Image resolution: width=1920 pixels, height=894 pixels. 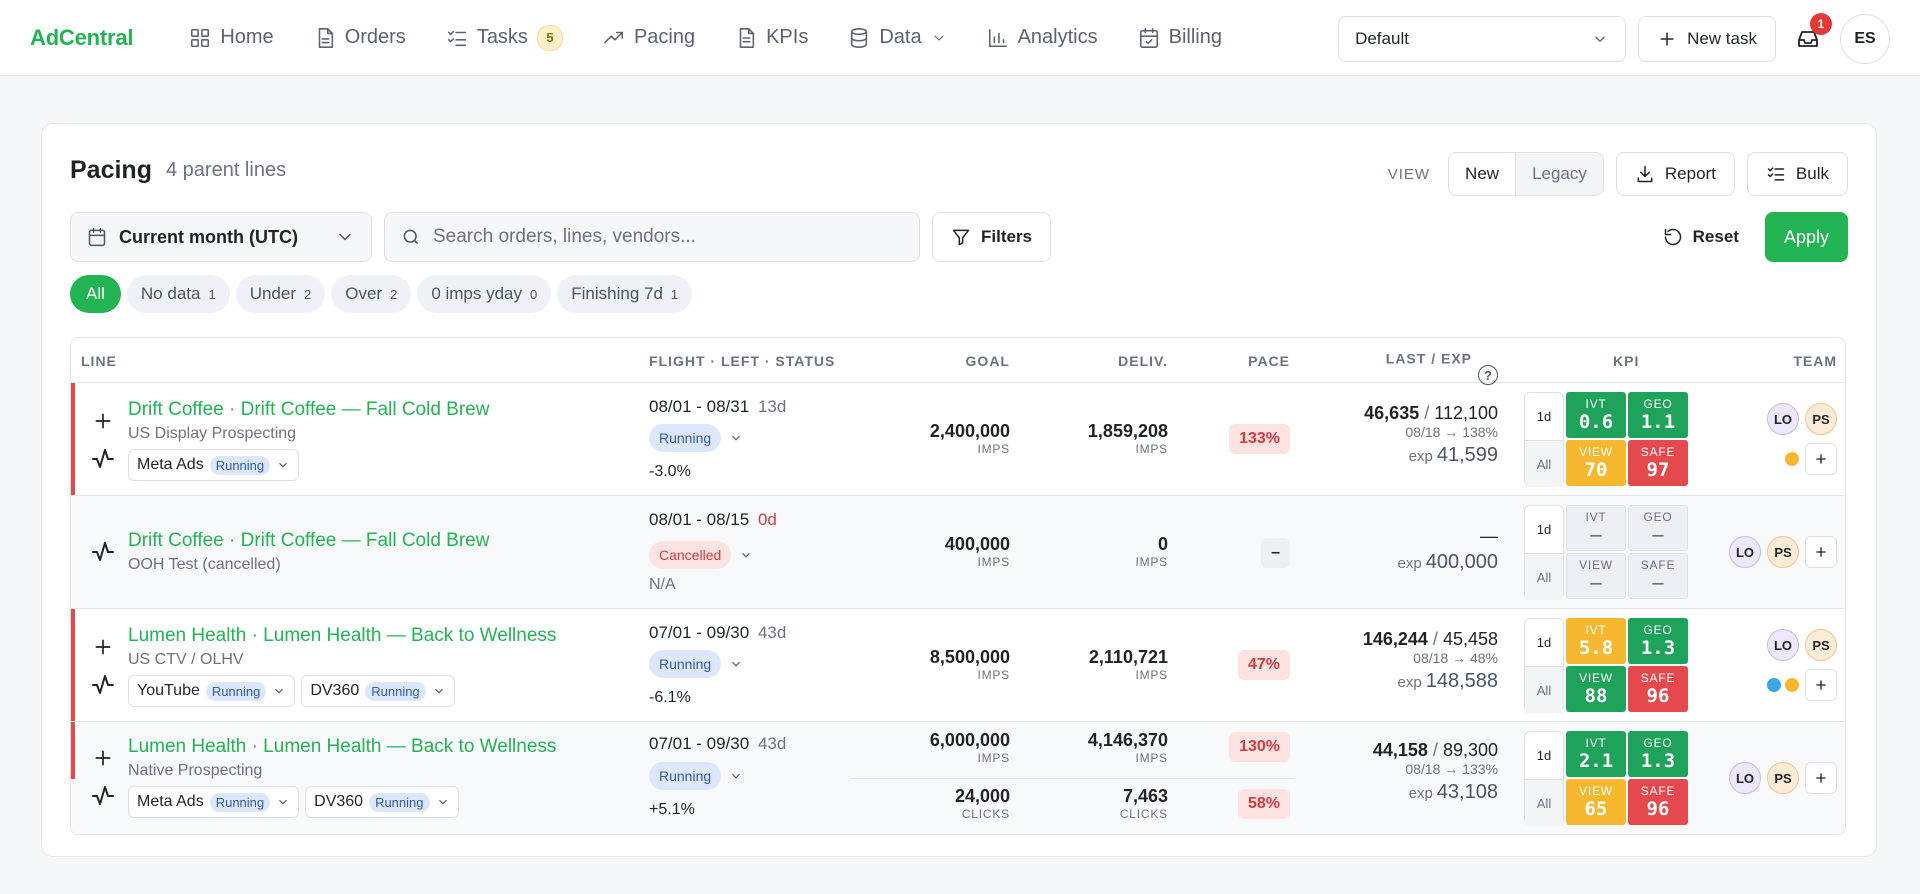 What do you see at coordinates (701, 555) in the screenshot?
I see `status-select: Cancelled` at bounding box center [701, 555].